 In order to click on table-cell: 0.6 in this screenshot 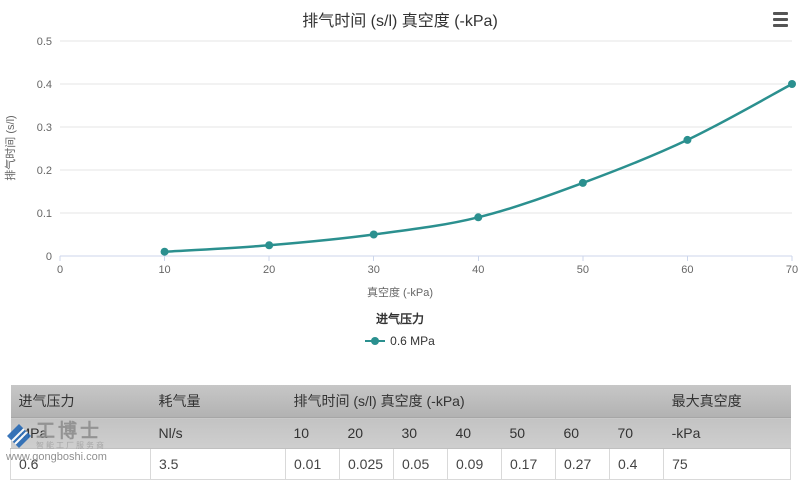, I will do `click(80, 464)`.